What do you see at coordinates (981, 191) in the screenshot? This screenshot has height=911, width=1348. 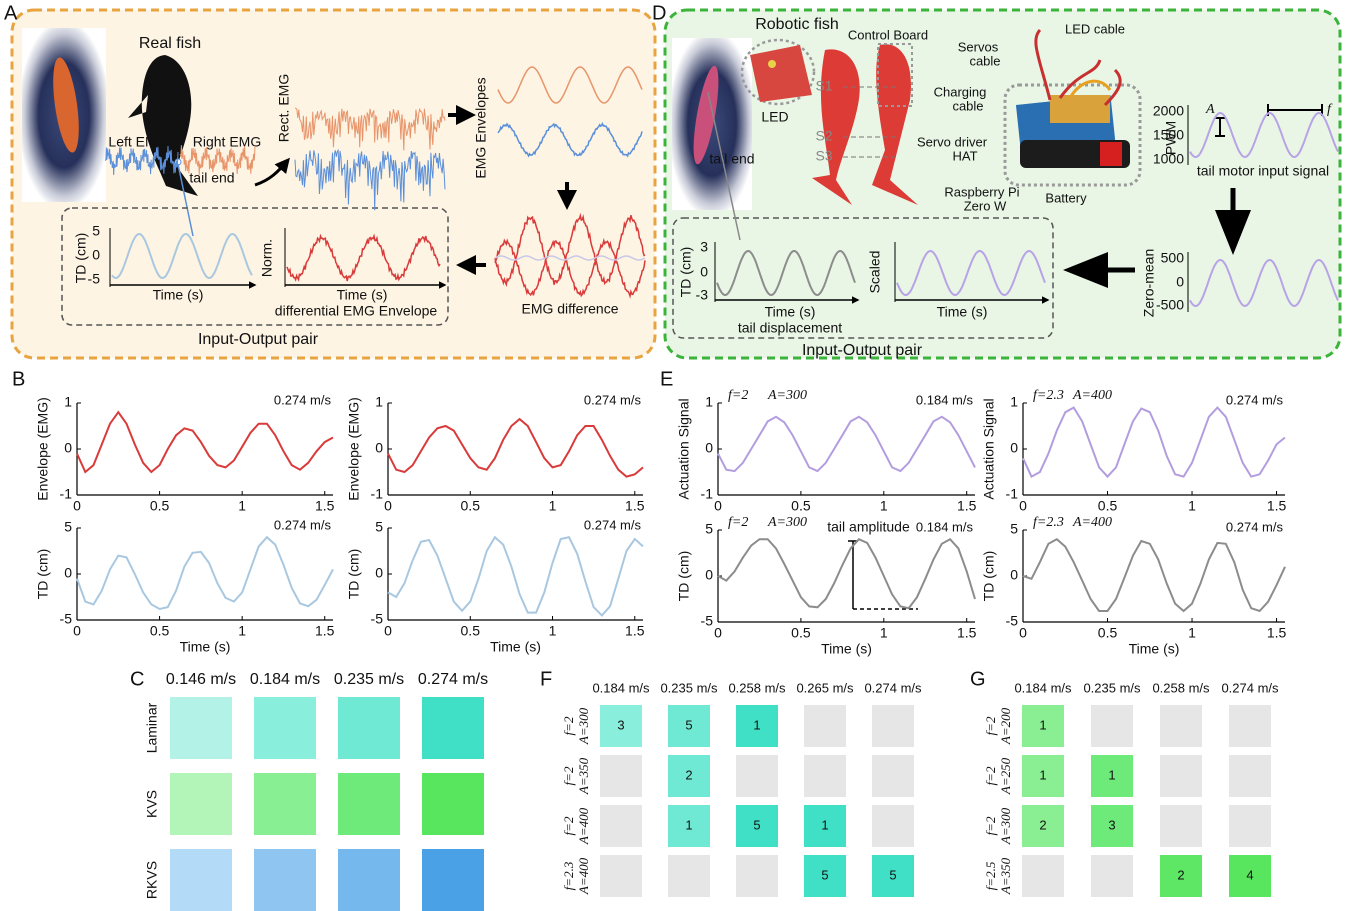 I see `label: Raspberry Pi` at bounding box center [981, 191].